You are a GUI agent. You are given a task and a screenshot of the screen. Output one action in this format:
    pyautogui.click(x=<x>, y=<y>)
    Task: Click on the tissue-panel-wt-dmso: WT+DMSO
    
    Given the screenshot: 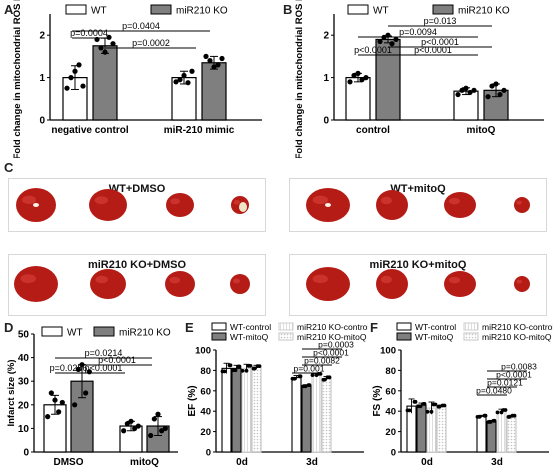 What is the action you would take?
    pyautogui.click(x=137, y=205)
    